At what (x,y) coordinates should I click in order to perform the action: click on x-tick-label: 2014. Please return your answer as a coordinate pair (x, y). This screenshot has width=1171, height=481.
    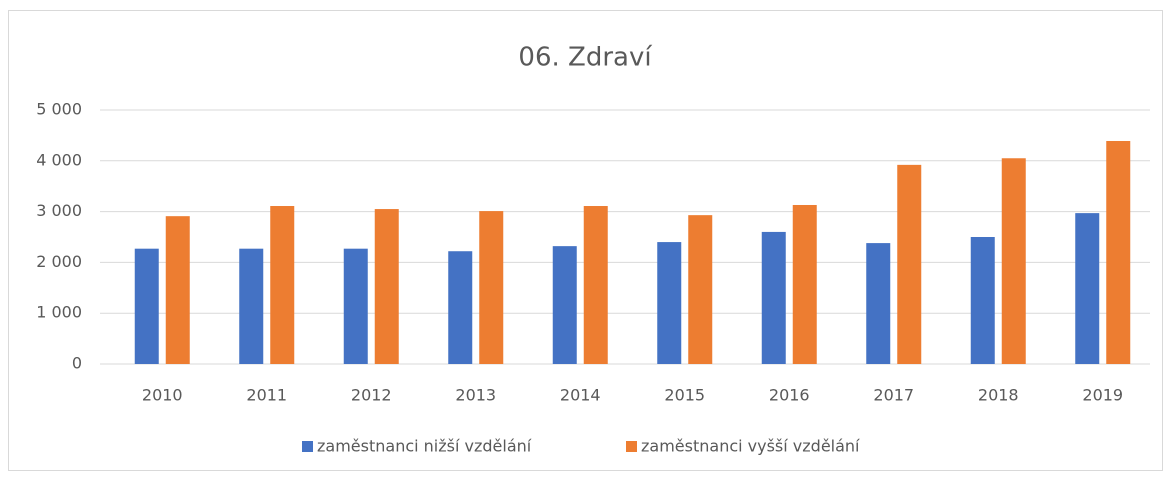
    Looking at the image, I should click on (580, 395).